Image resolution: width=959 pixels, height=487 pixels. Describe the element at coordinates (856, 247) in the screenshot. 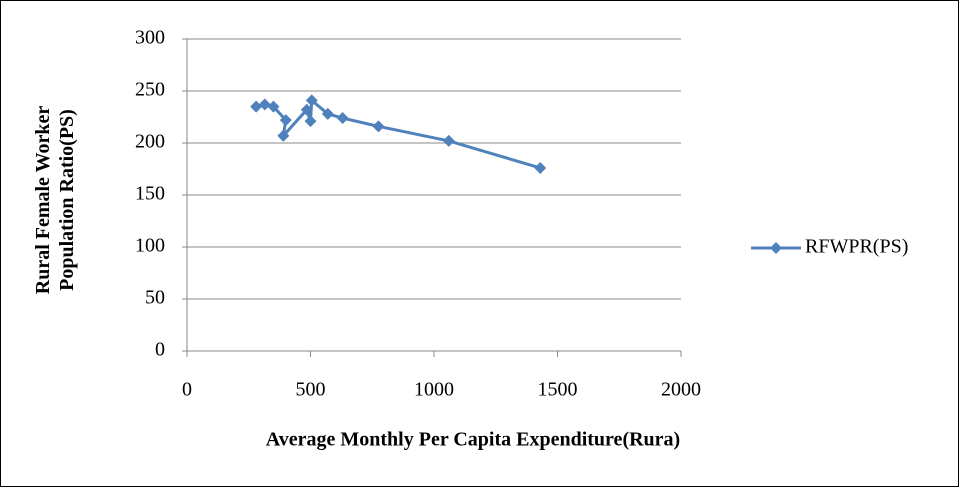

I see `legend-label: RFWPR(PS)` at that location.